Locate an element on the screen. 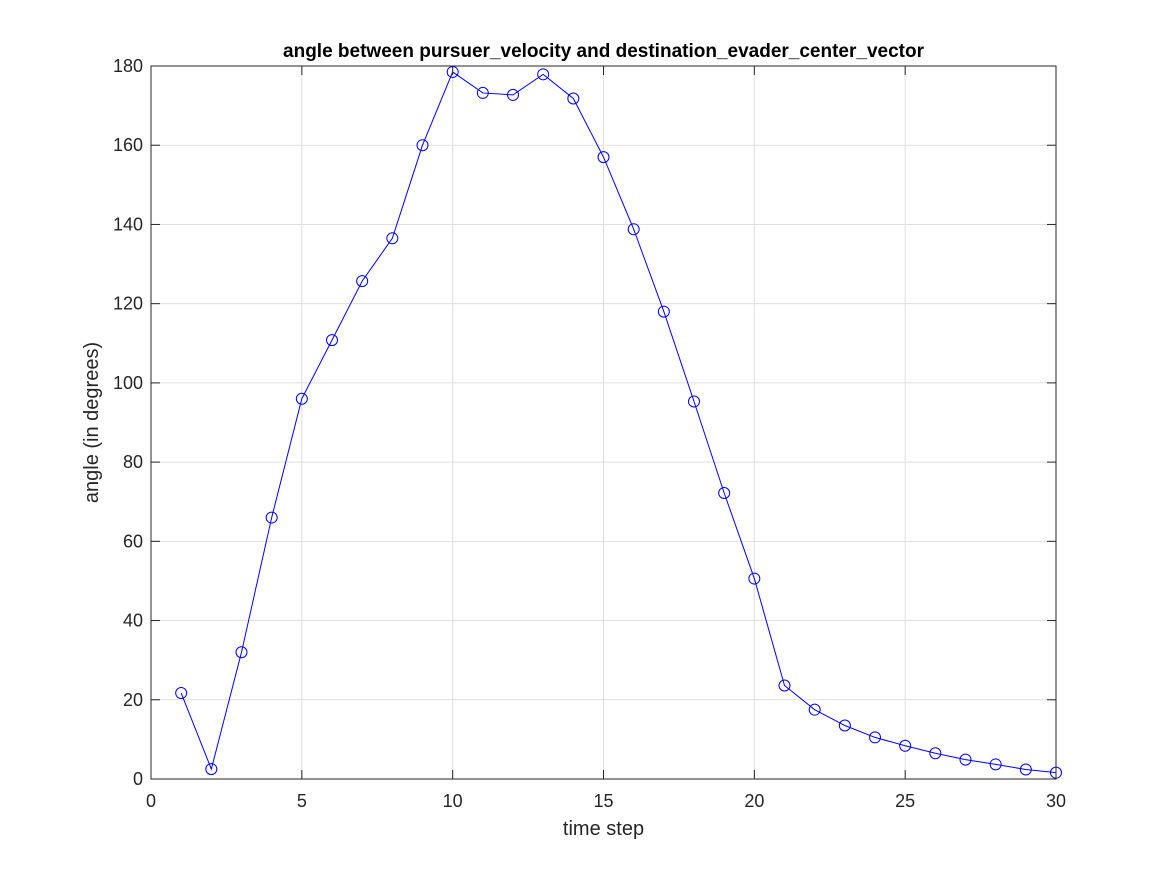  y-tick-label: 80 is located at coordinates (133, 462).